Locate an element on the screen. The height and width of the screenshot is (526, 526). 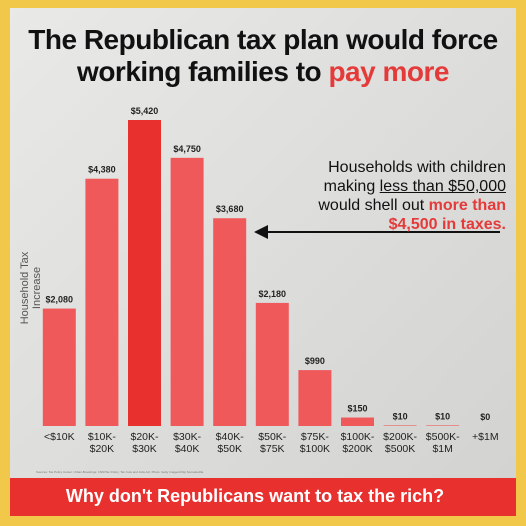
title-line-2: working families to pay more is located at coordinates (263, 72).